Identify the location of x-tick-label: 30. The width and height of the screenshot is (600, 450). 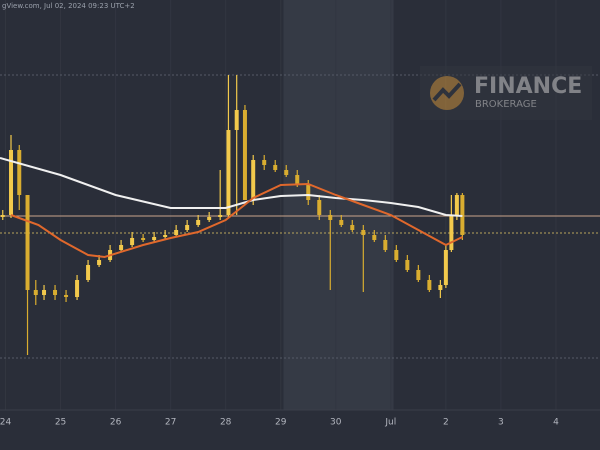
(336, 423).